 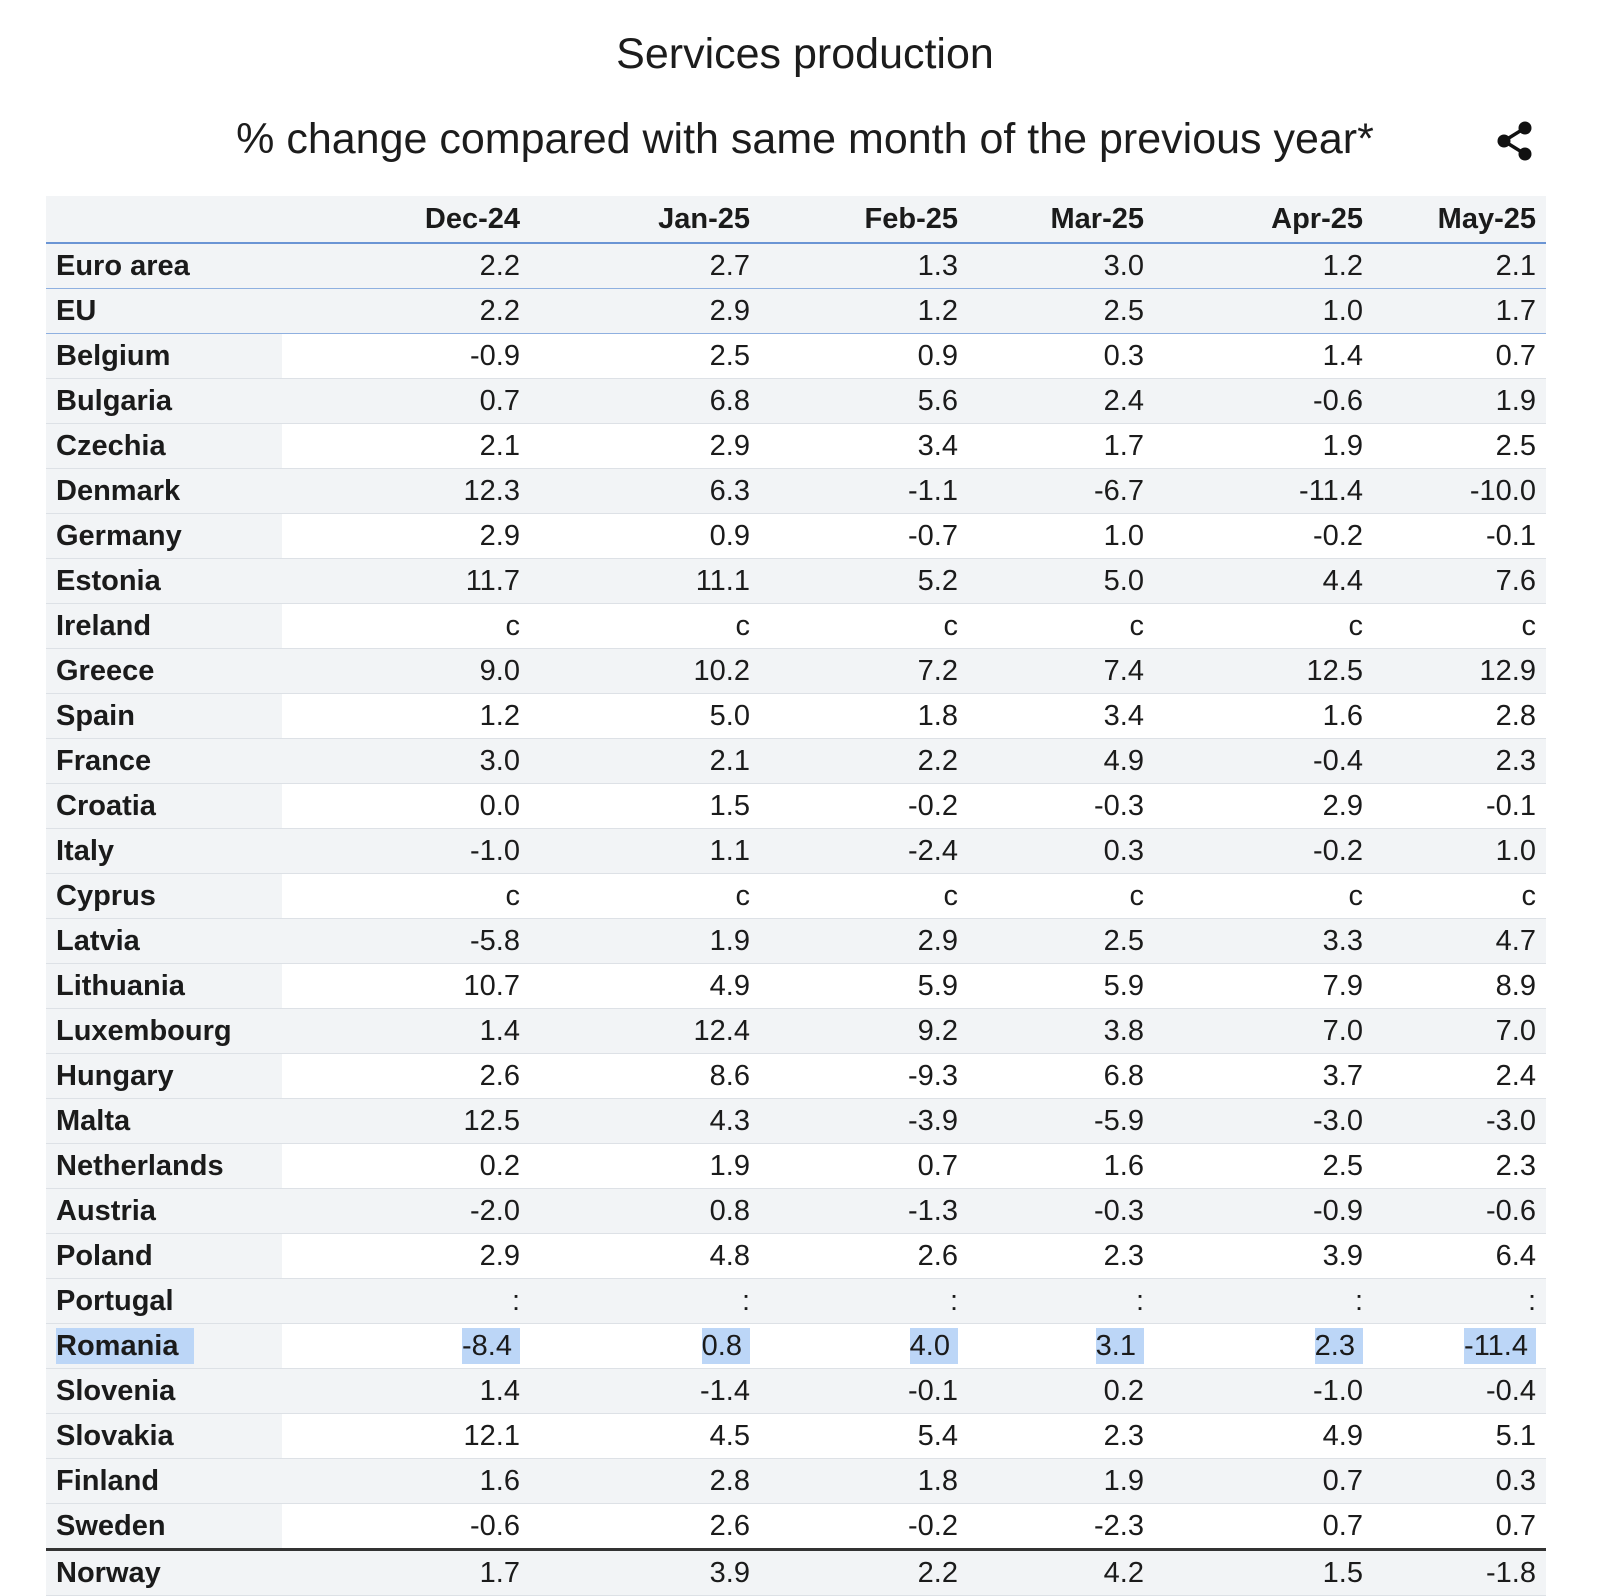 What do you see at coordinates (164, 536) in the screenshot?
I see `row-label: Germany` at bounding box center [164, 536].